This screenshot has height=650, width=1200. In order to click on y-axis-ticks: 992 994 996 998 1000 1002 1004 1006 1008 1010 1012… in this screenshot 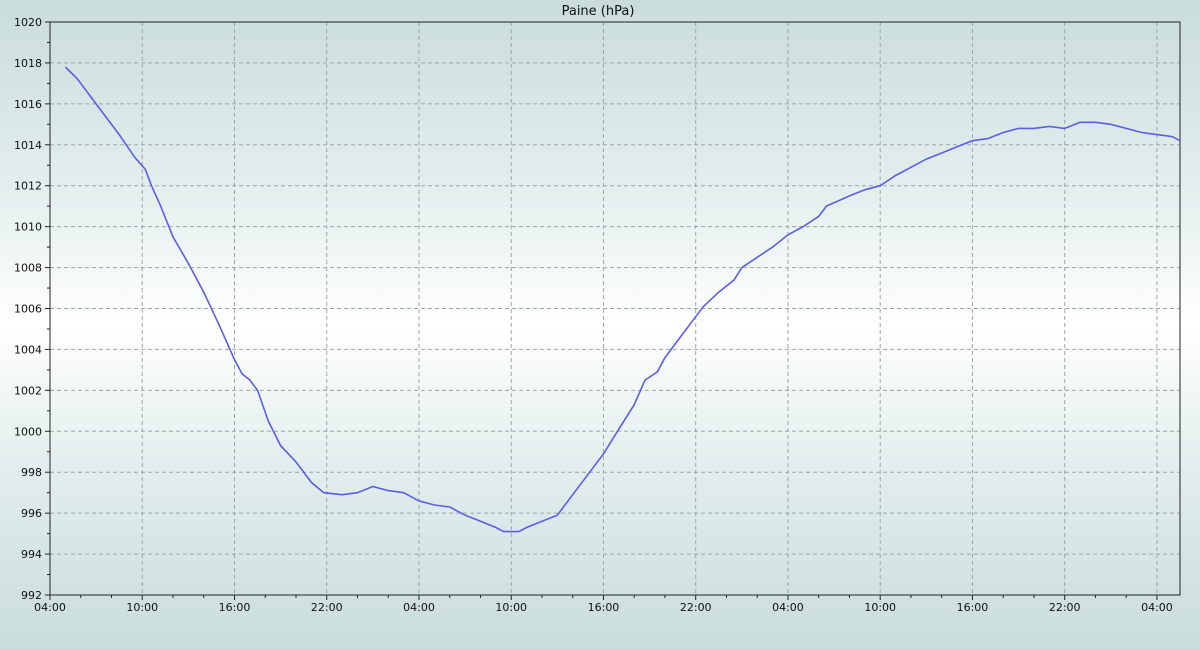, I will do `click(32, 309)`.